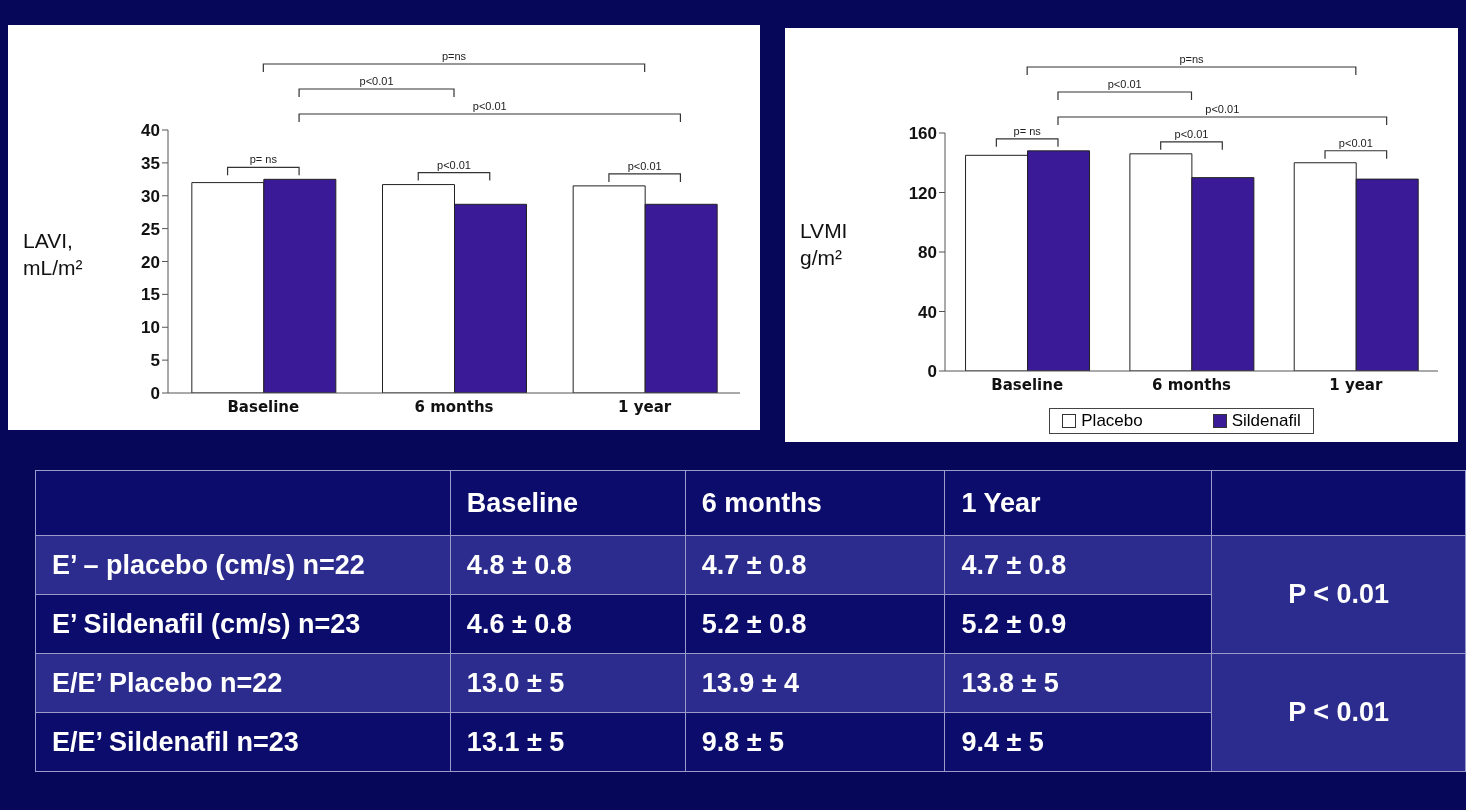 The height and width of the screenshot is (810, 1466). Describe the element at coordinates (815, 503) in the screenshot. I see `category-label: 6 months` at that location.